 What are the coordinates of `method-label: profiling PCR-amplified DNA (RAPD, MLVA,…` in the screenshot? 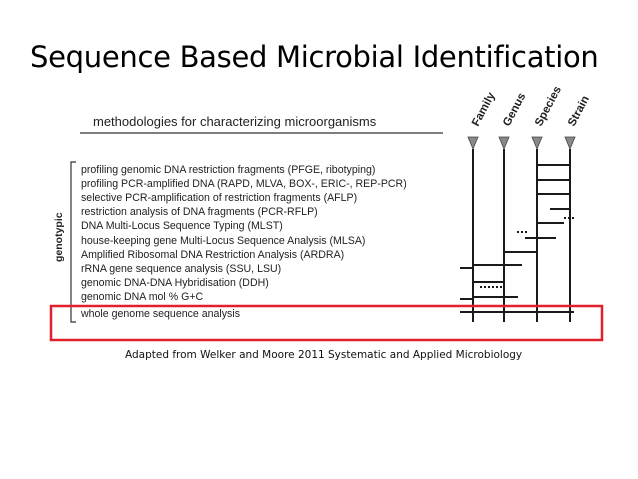 It's located at (244, 184).